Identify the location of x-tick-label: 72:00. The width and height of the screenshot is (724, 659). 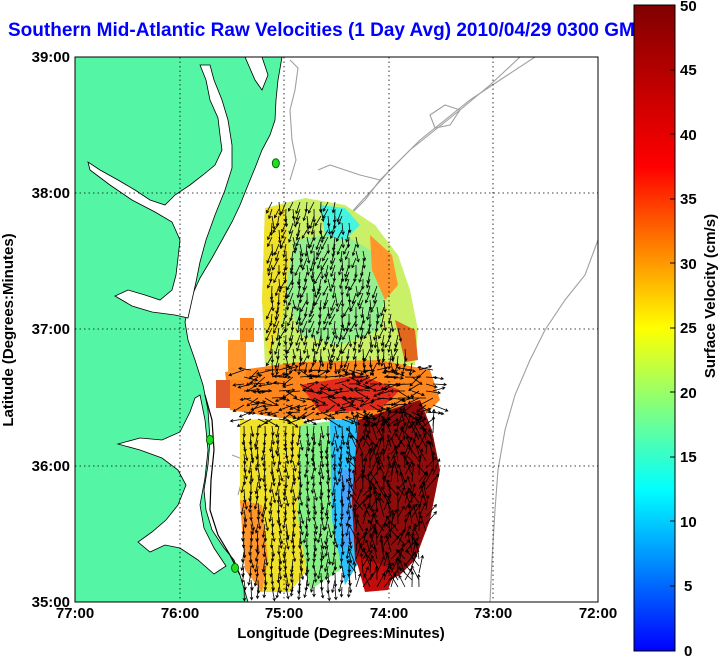
(598, 613).